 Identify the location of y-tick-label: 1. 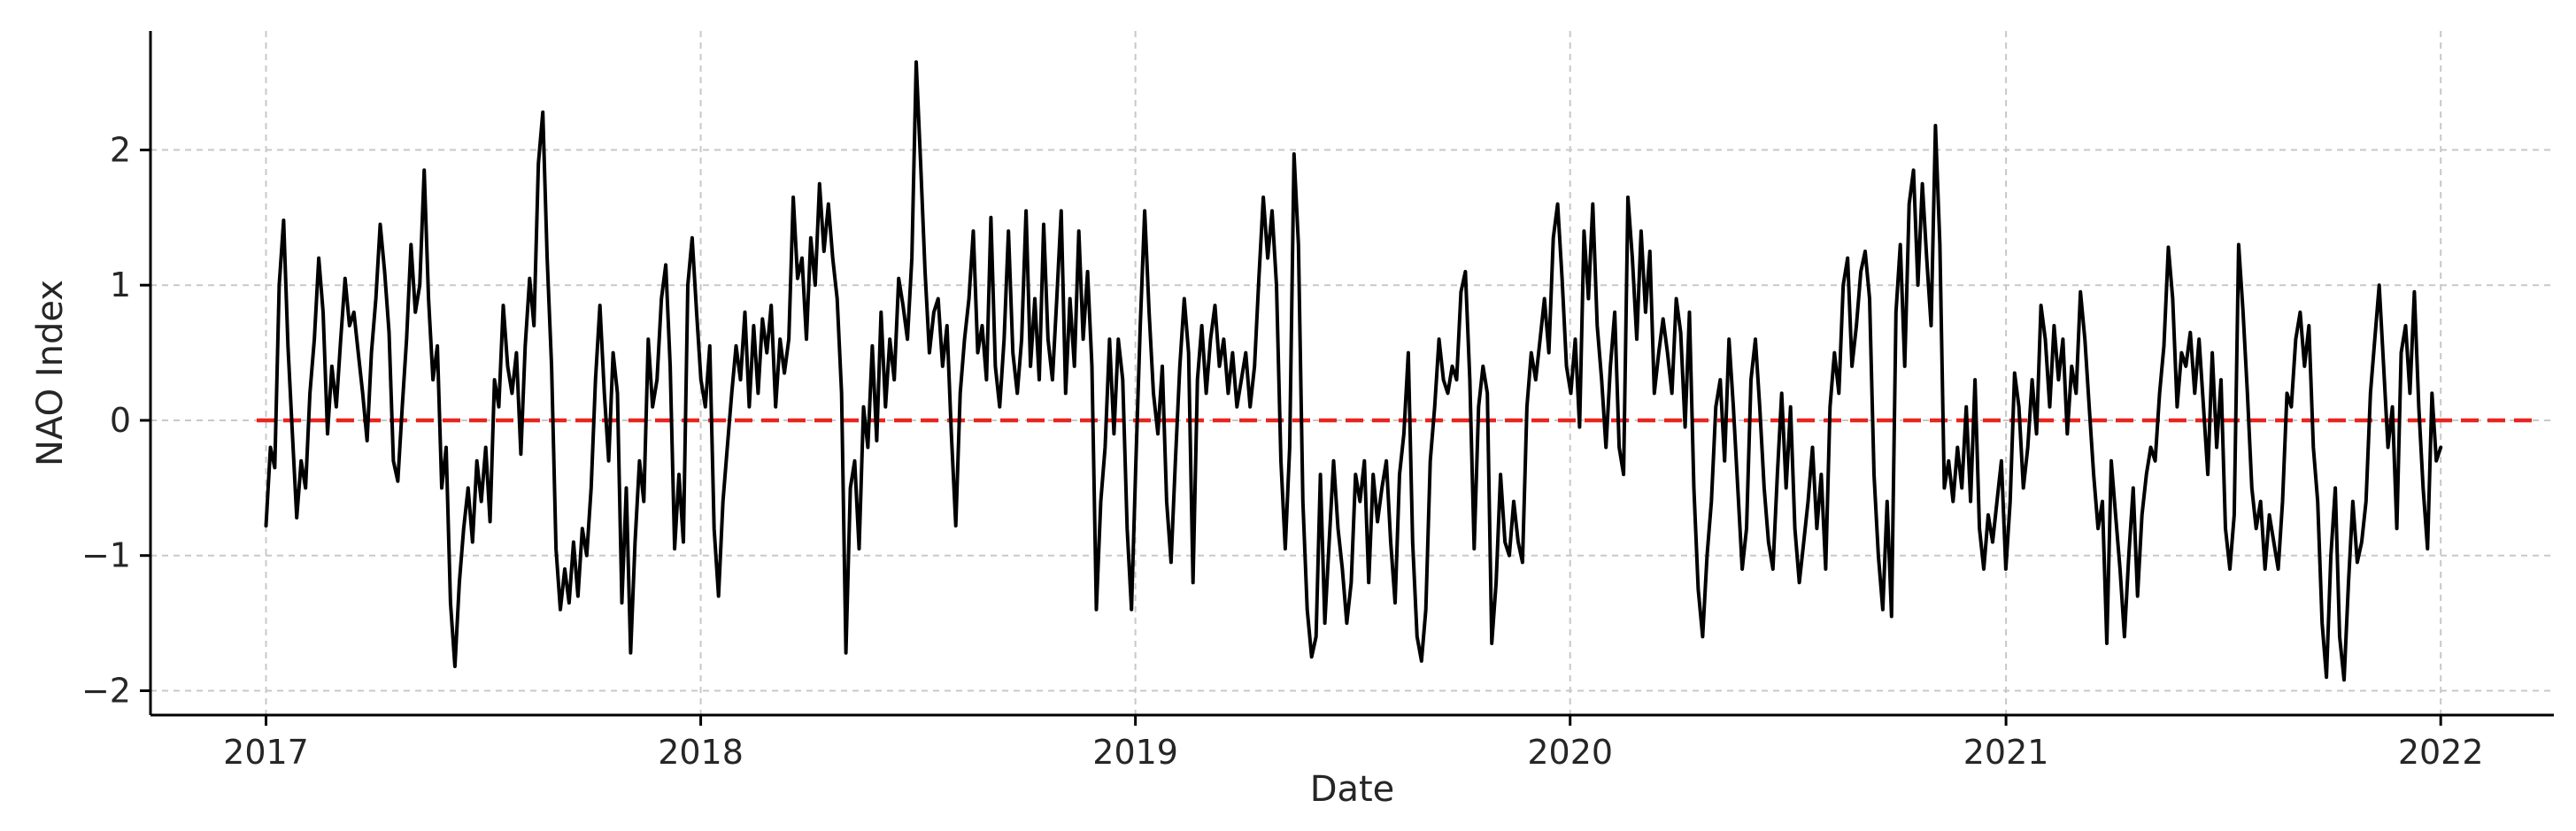
(120, 284).